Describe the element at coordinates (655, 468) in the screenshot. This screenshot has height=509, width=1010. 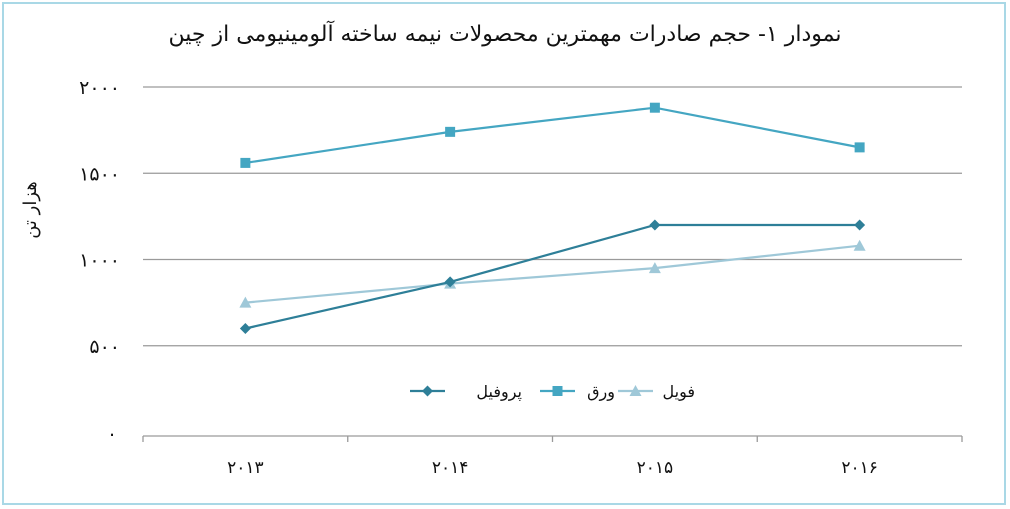
I see `x-tick-label: ۲۰۱۵` at that location.